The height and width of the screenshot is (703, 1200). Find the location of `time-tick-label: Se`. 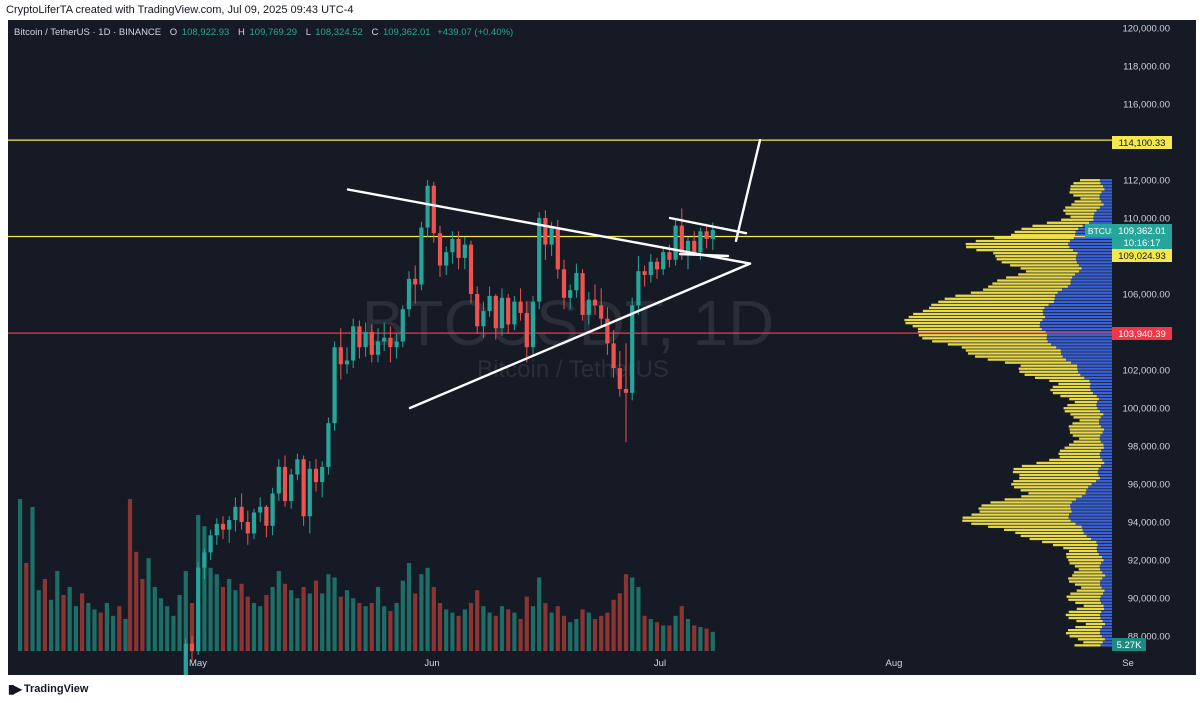

time-tick-label: Se is located at coordinates (1128, 663).